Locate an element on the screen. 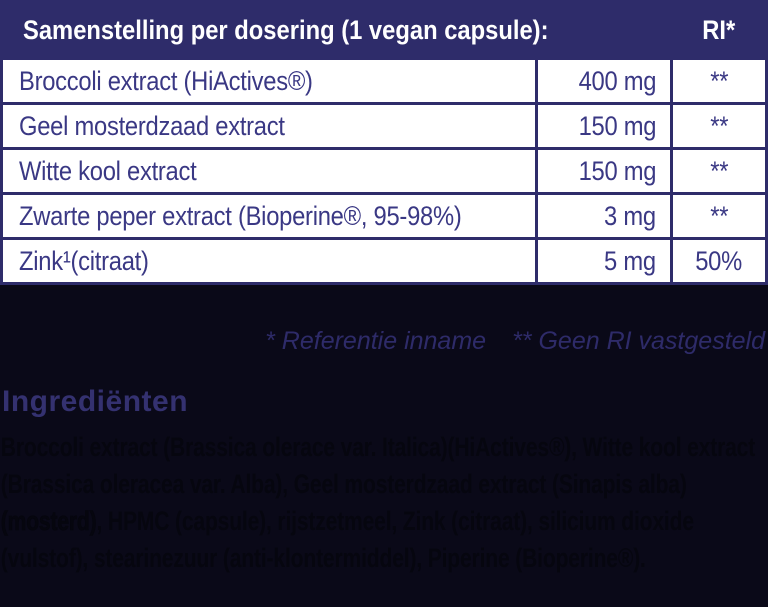 This screenshot has height=607, width=768. table-row: Witte kool extract 150 mg ** is located at coordinates (384, 171).